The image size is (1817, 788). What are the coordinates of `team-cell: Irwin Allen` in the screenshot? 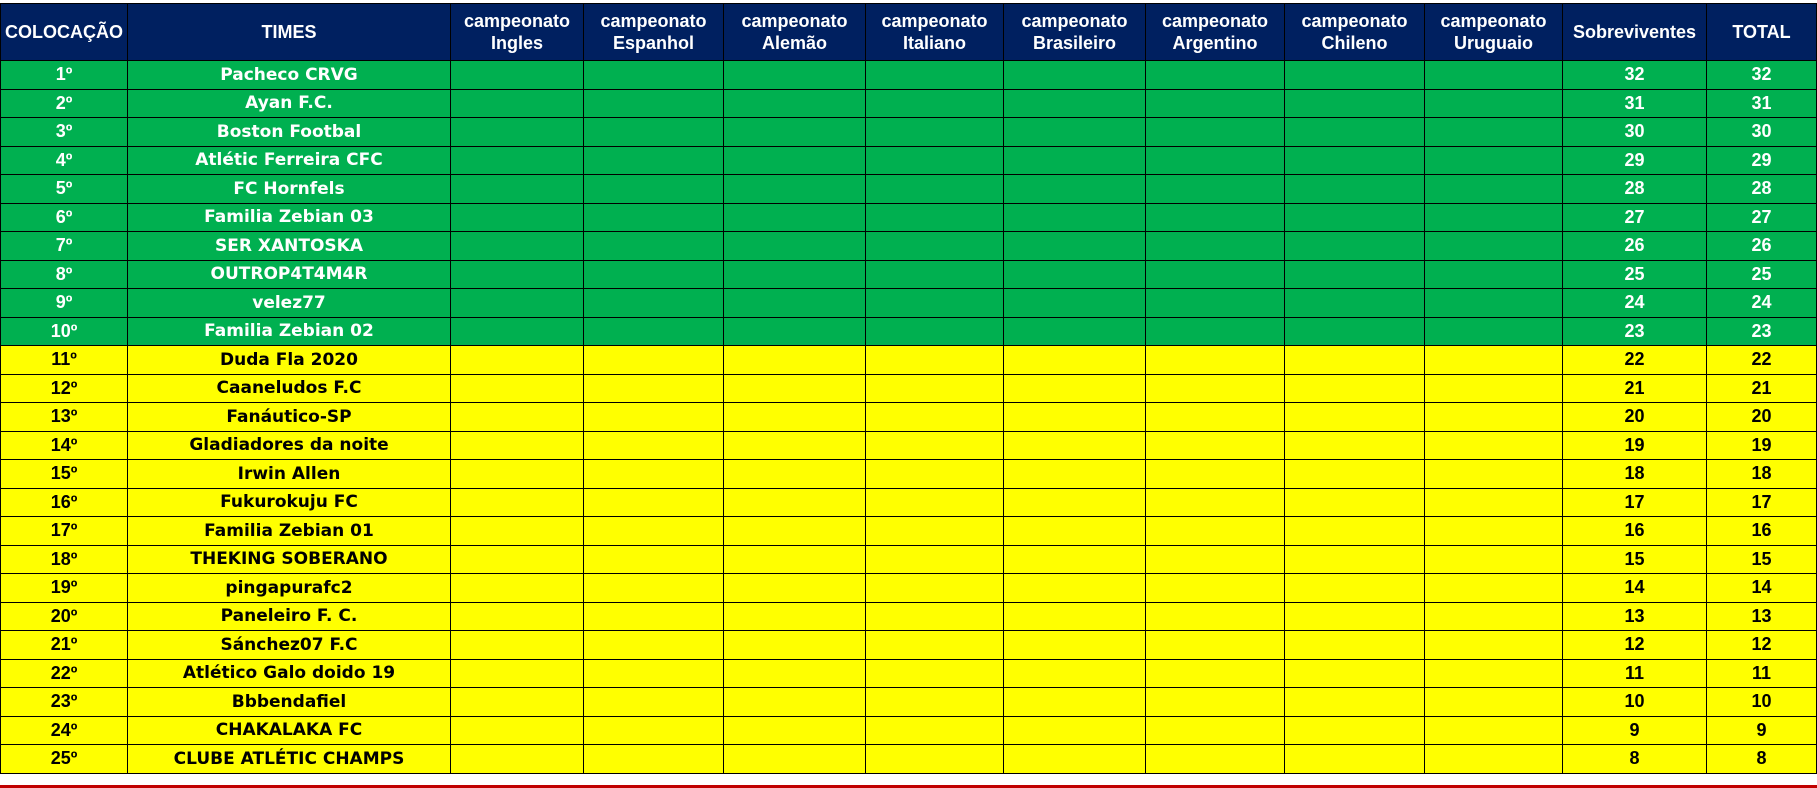 It's located at (289, 474).